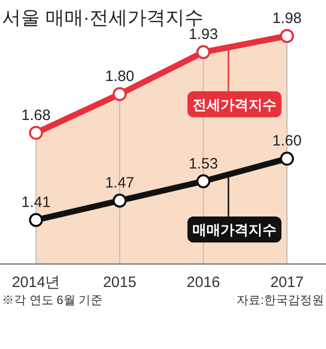 The width and height of the screenshot is (326, 349). What do you see at coordinates (119, 183) in the screenshot?
I see `data-label: 1.47` at bounding box center [119, 183].